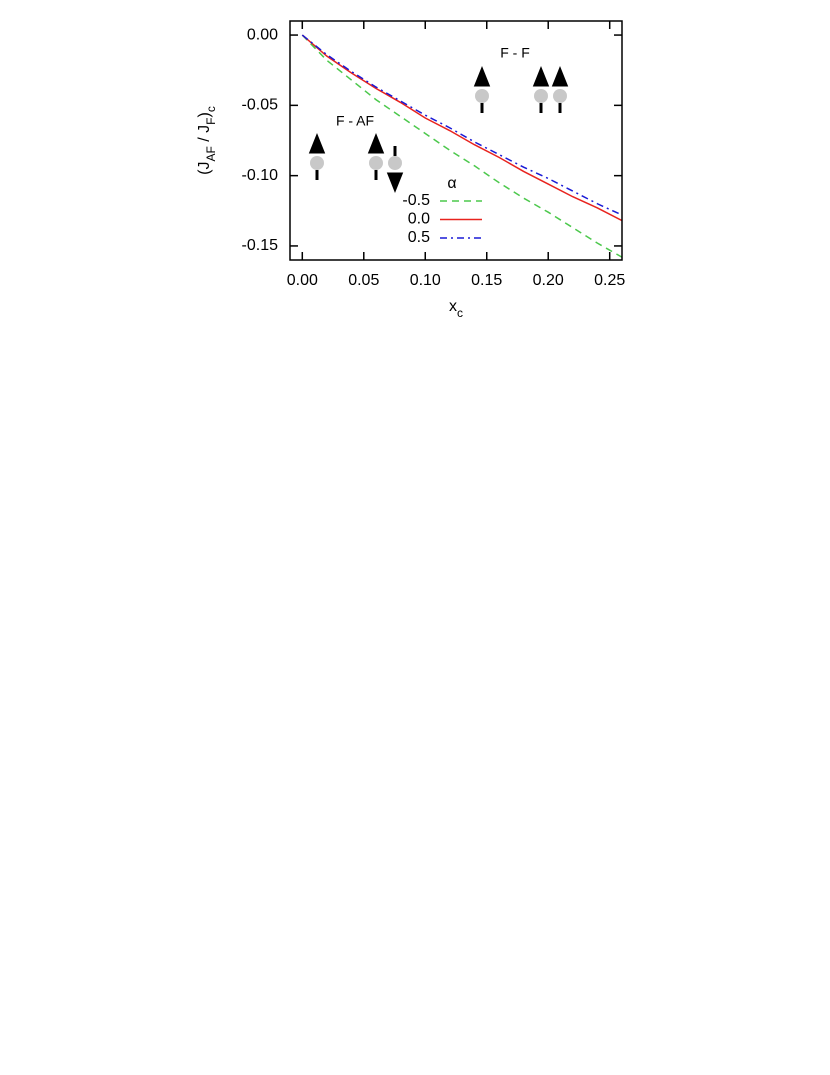 The image size is (830, 1075). What do you see at coordinates (302, 280) in the screenshot?
I see `x-tick-label: 0.00` at bounding box center [302, 280].